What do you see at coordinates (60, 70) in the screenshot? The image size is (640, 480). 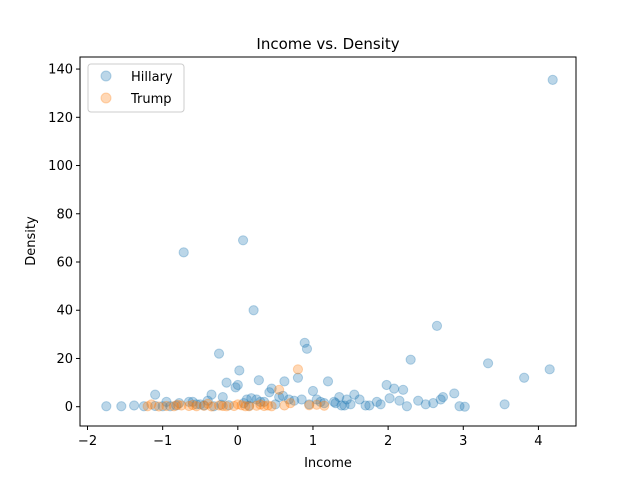 I see `y-tick-label: 140` at bounding box center [60, 70].